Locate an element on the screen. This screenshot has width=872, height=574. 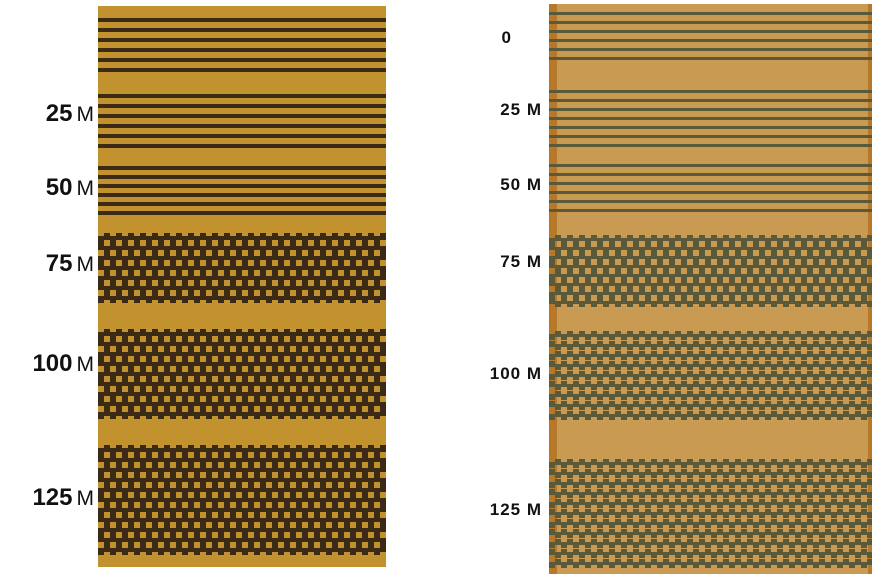
left-label-value: 75 is located at coordinates (59, 263).